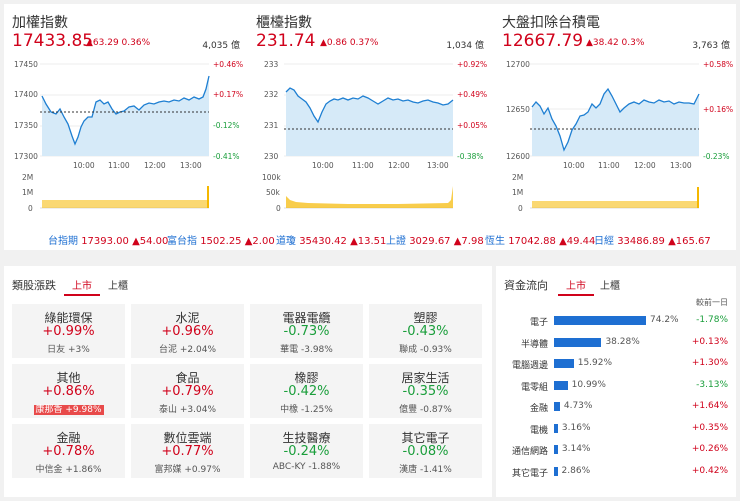 The width and height of the screenshot is (740, 501). I want to click on section-title: 類股漲跌, so click(34, 285).